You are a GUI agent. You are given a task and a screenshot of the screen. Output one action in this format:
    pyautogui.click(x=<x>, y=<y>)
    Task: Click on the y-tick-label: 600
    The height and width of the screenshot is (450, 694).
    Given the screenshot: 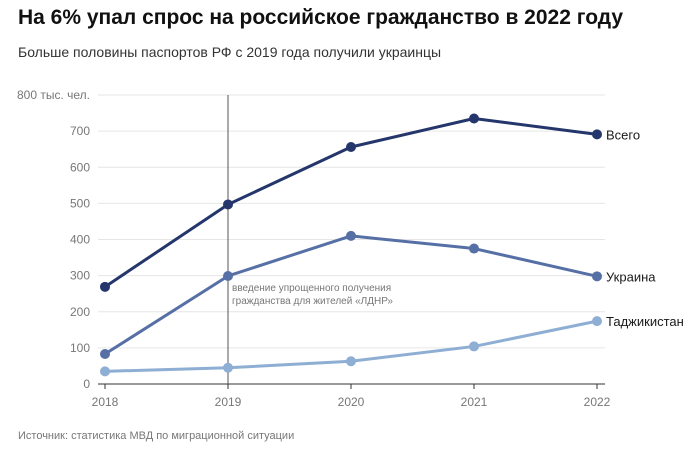 What is the action you would take?
    pyautogui.click(x=80, y=167)
    